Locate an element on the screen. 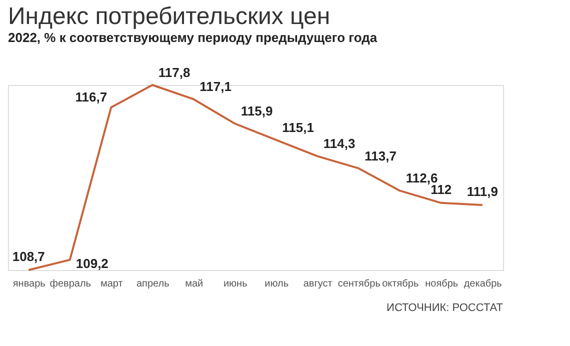 This screenshot has width=570, height=346. data-label: 117,1 is located at coordinates (216, 86).